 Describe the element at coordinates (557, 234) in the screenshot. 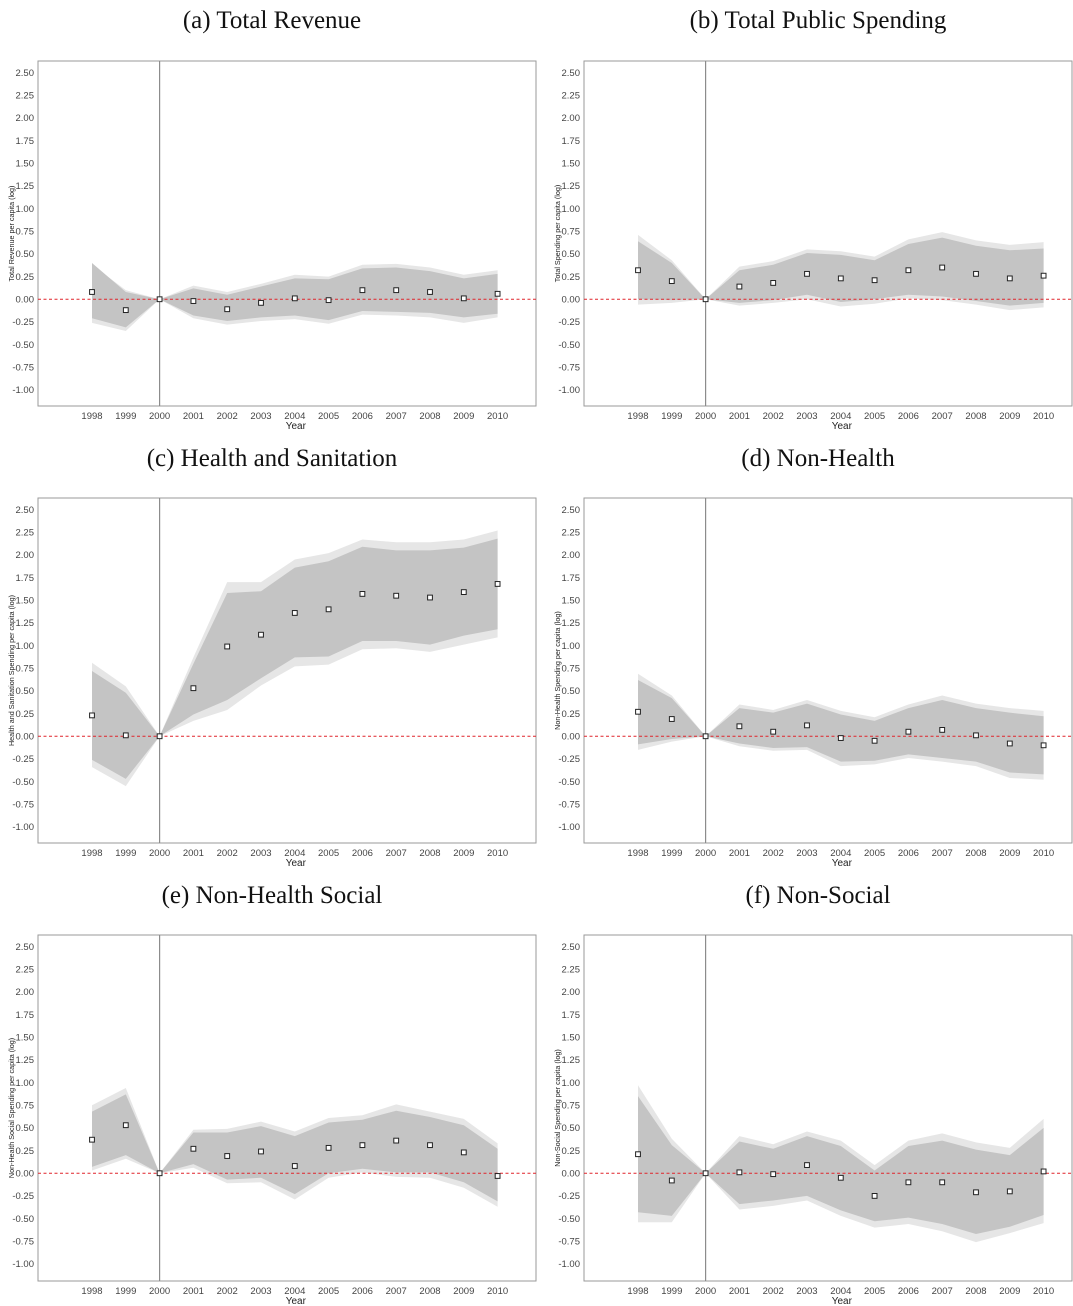

I see `y-axis-label: Total Spending per capita (log)` at that location.